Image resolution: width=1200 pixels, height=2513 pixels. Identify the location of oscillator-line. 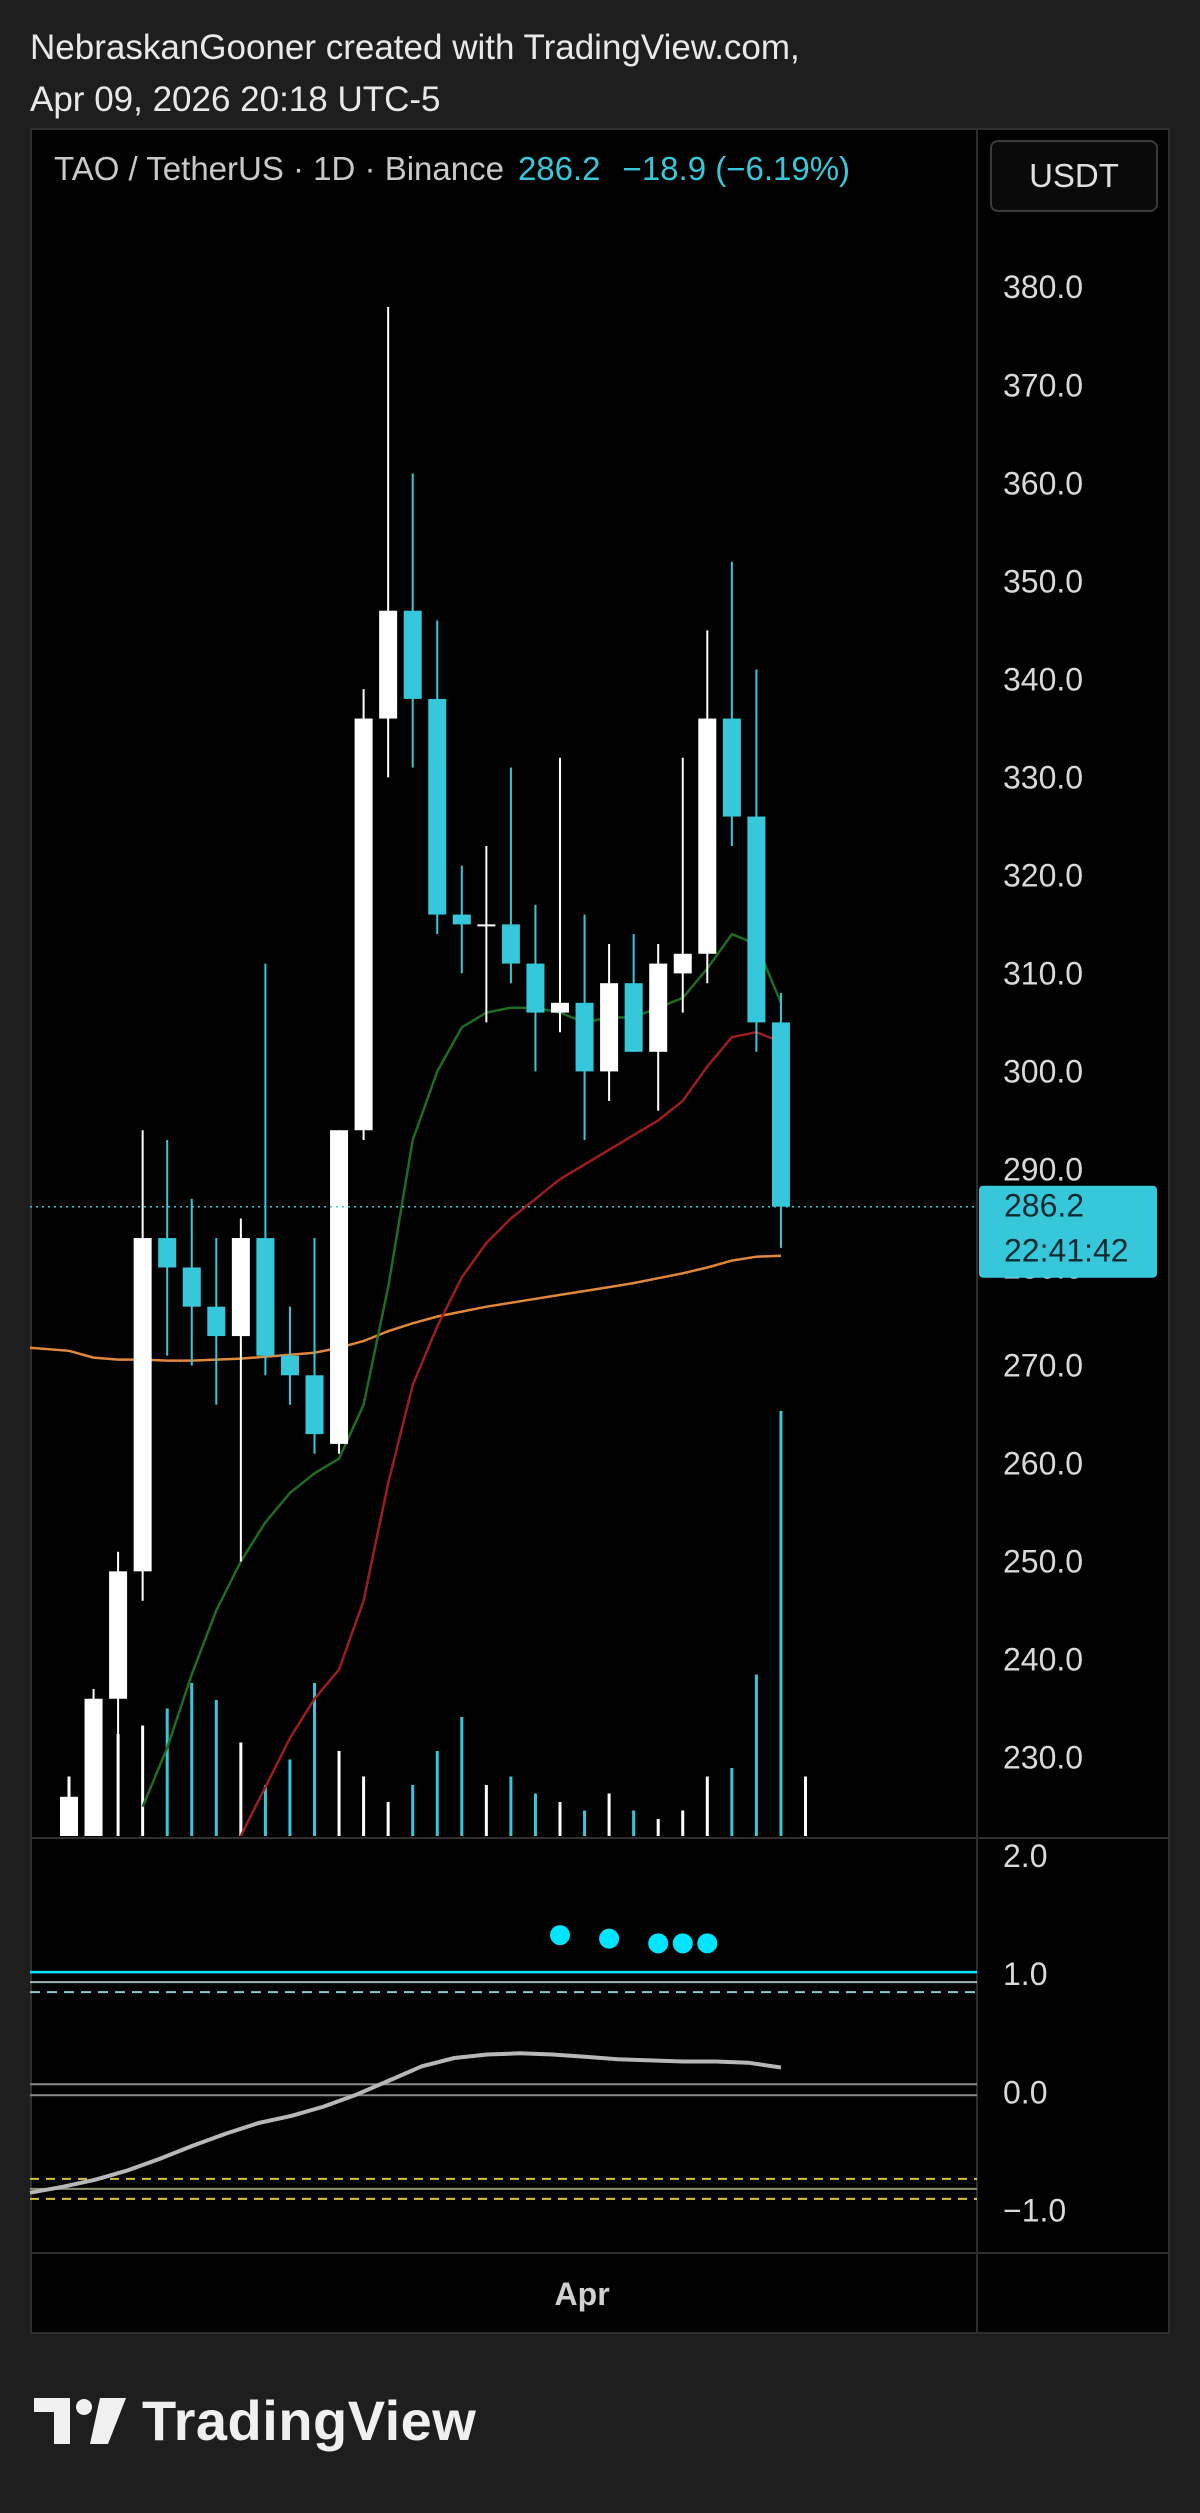
(405, 2123).